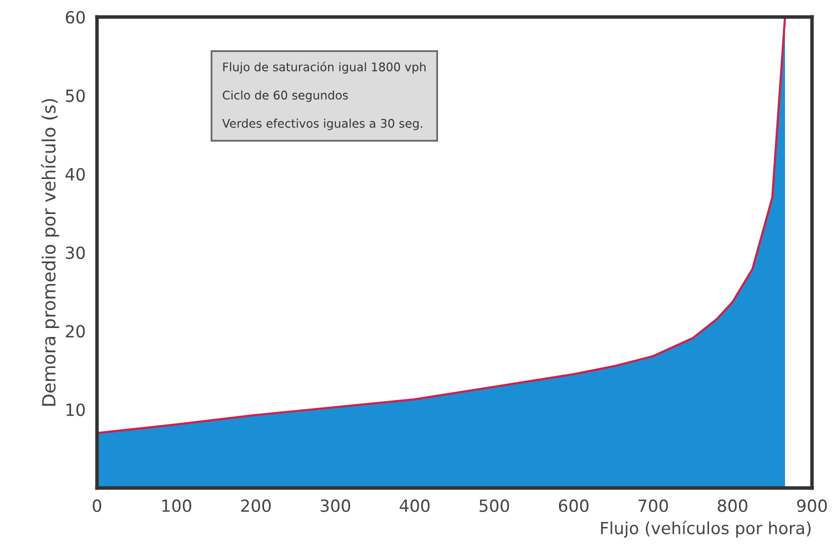 The image size is (836, 560). I want to click on annotation: Ciclo de 60 segundos, so click(285, 96).